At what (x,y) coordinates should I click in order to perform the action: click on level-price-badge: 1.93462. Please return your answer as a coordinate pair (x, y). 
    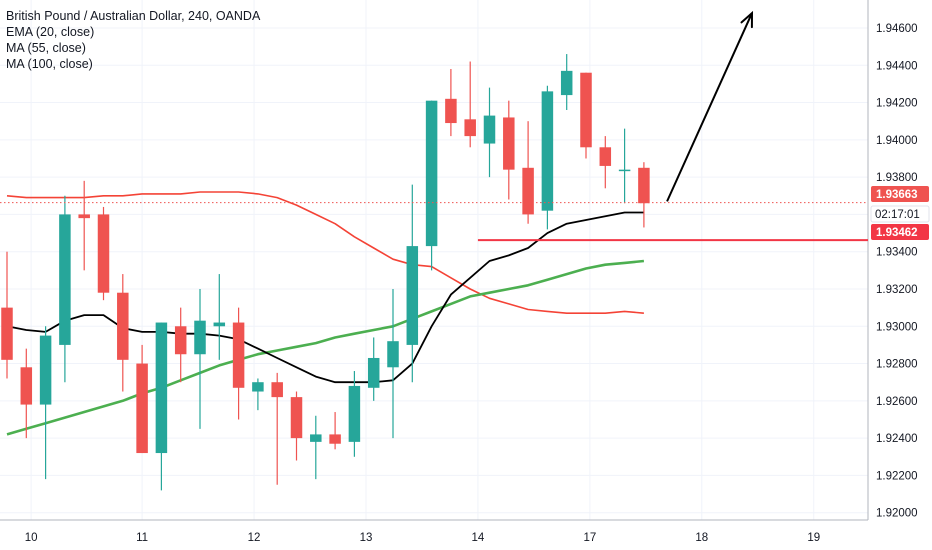
    Looking at the image, I should click on (900, 232).